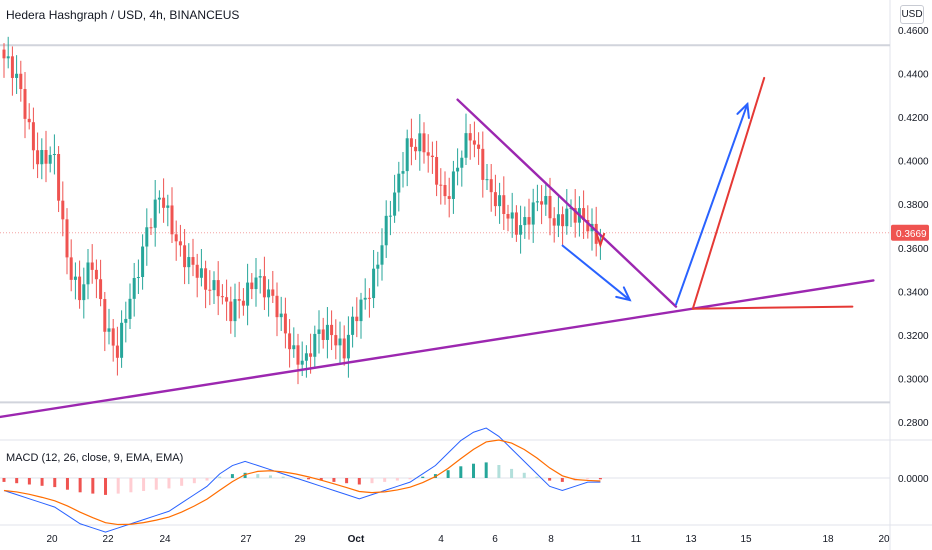  Describe the element at coordinates (246, 539) in the screenshot. I see `time-tick-label: 27` at that location.